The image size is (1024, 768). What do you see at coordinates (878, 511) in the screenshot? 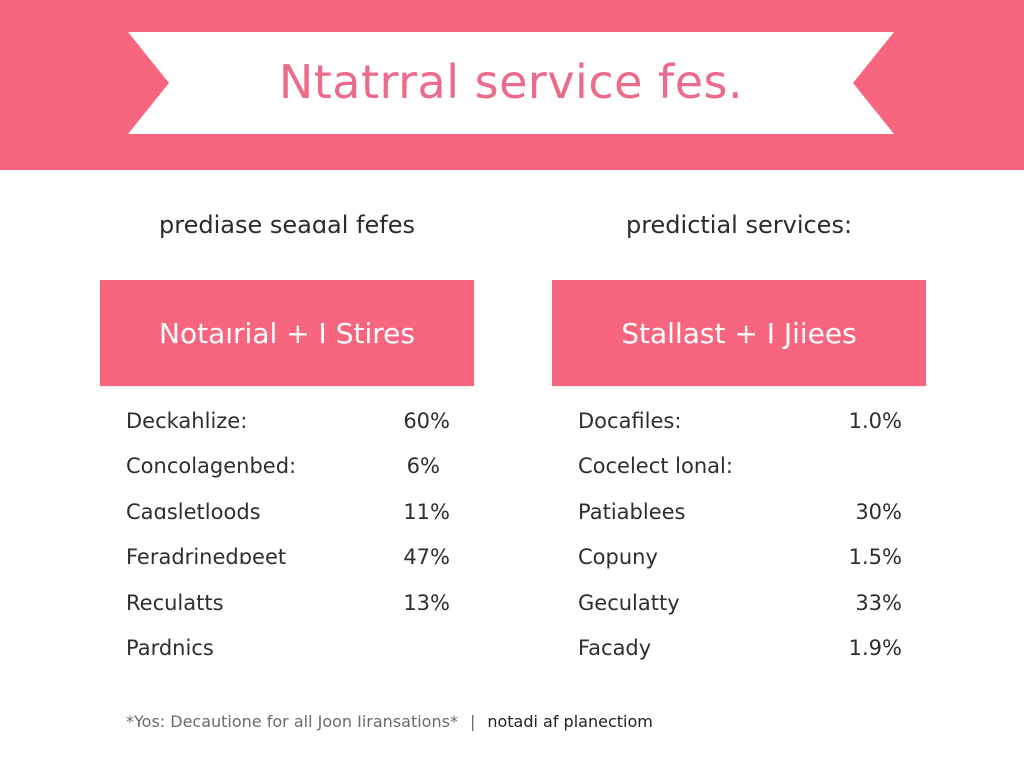
I see `fee-value: 30%` at bounding box center [878, 511].